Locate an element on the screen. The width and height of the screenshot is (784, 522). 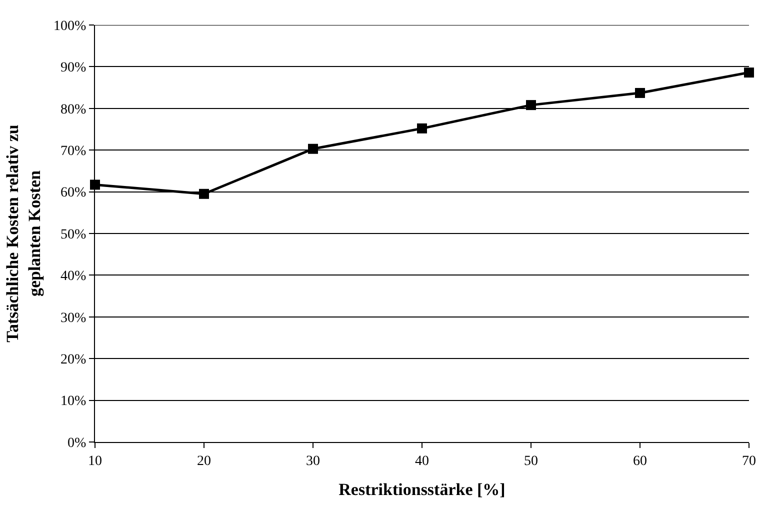
y-tick-label: 80% is located at coordinates (73, 110).